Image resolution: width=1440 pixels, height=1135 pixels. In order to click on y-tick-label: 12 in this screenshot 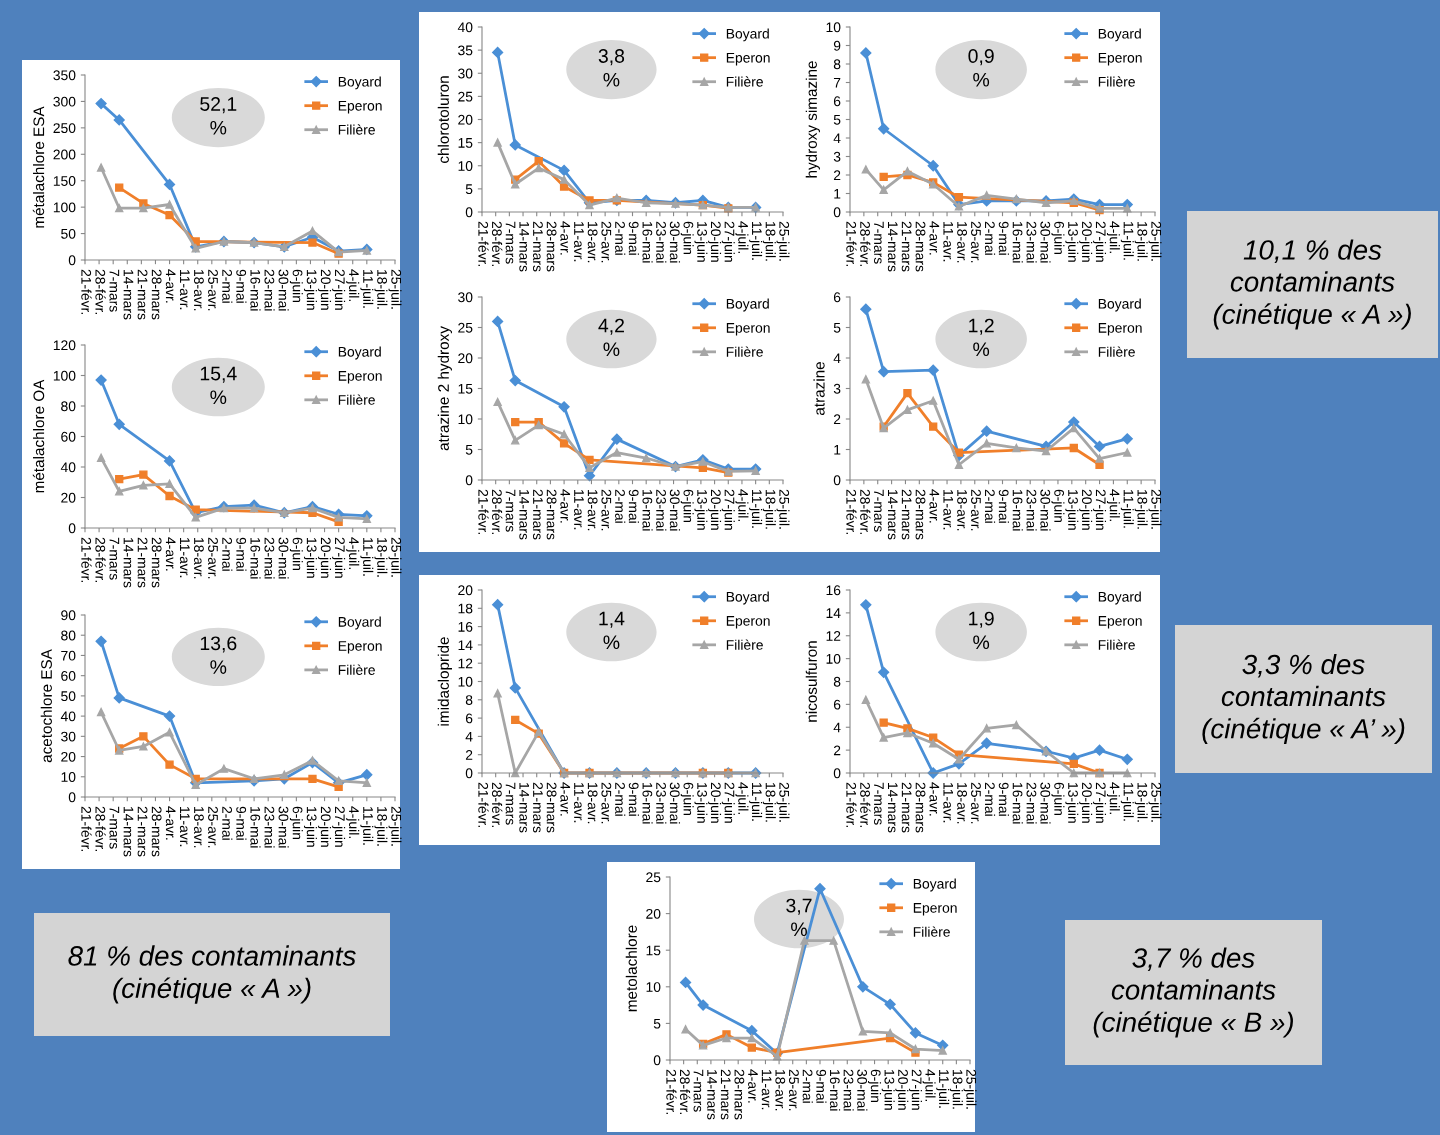, I will do `click(833, 636)`.